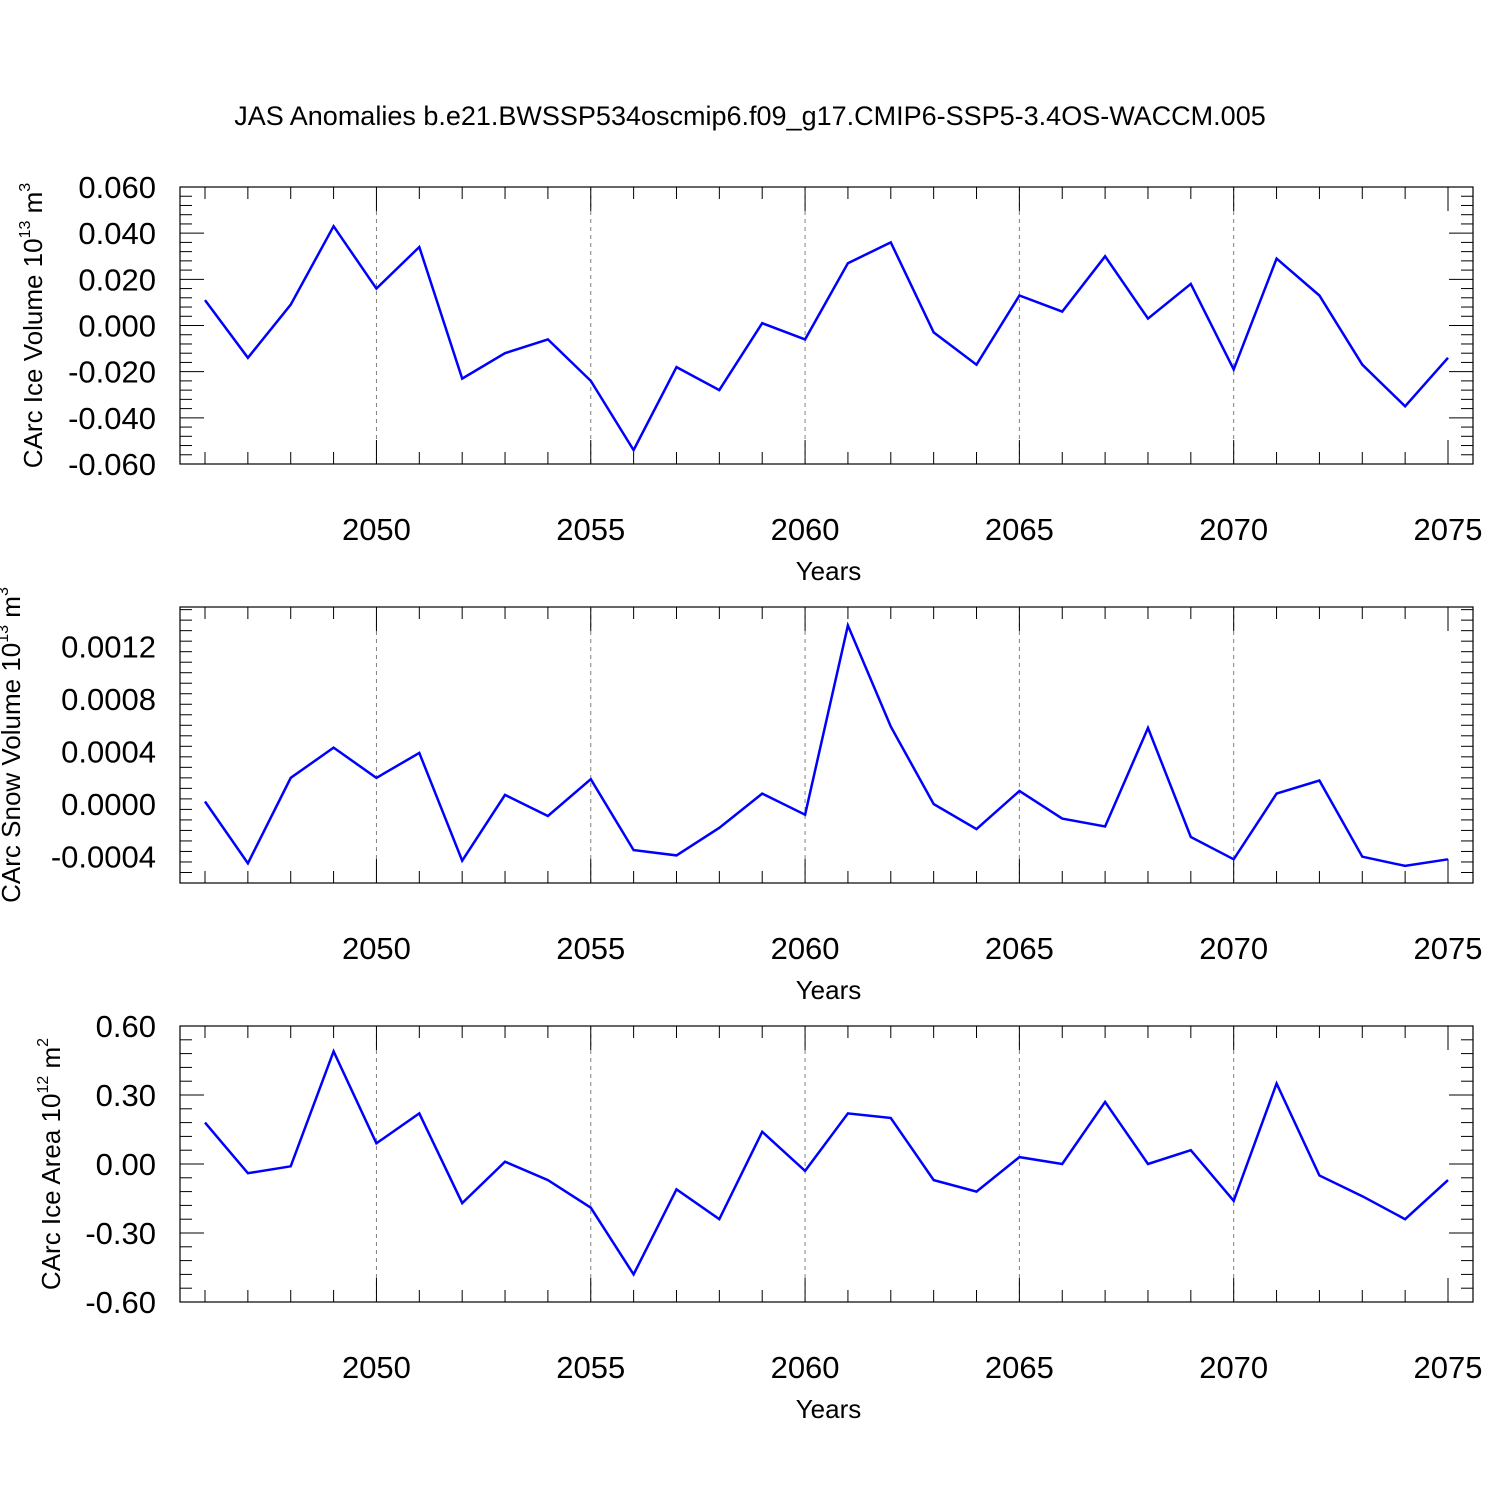 The image size is (1500, 1500). What do you see at coordinates (126, 1026) in the screenshot?
I see `y-tick-label: 0.60` at bounding box center [126, 1026].